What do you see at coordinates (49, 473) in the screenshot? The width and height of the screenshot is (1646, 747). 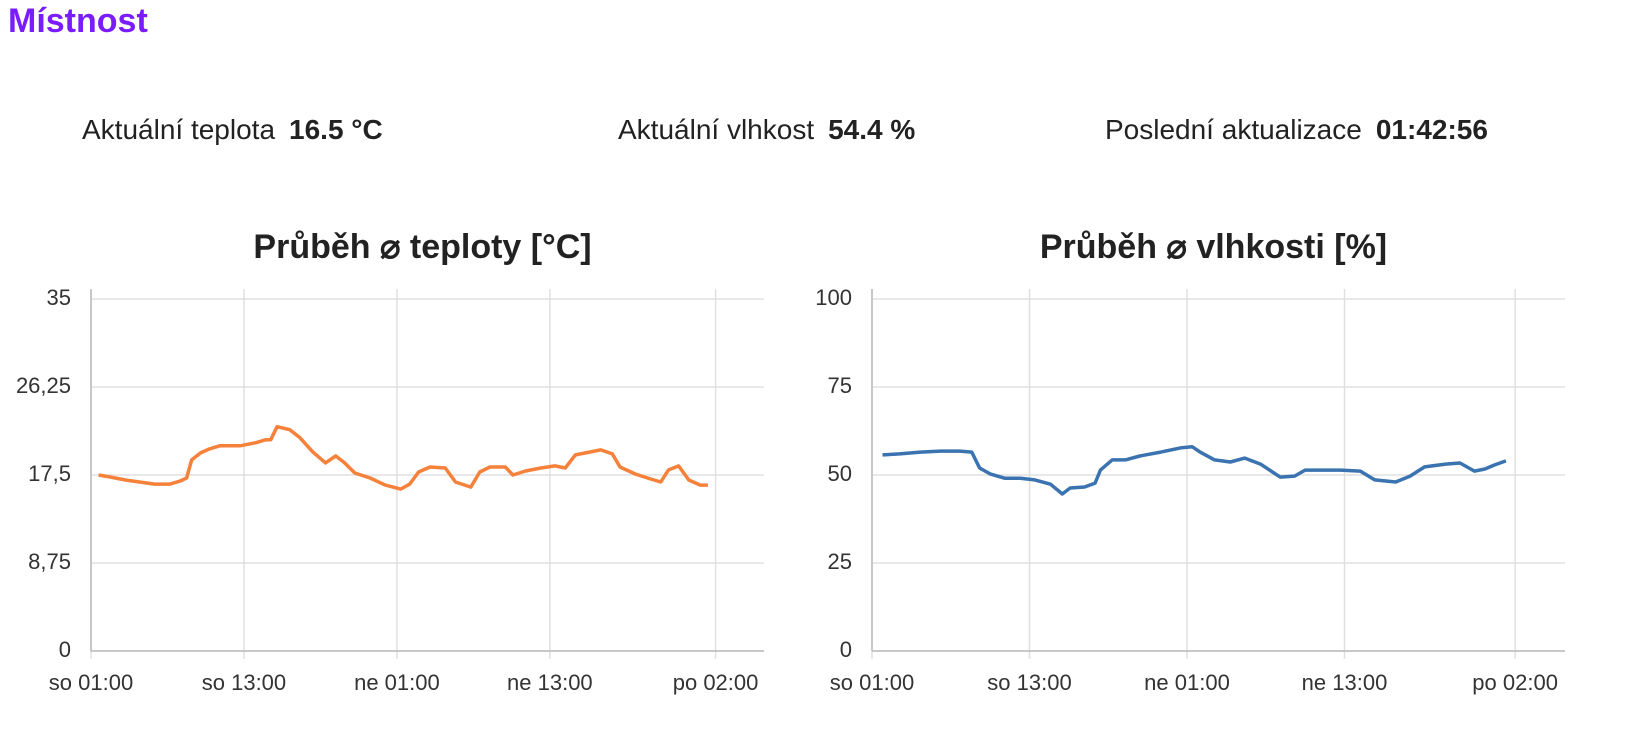 I see `y-tick-label: 17,5` at bounding box center [49, 473].